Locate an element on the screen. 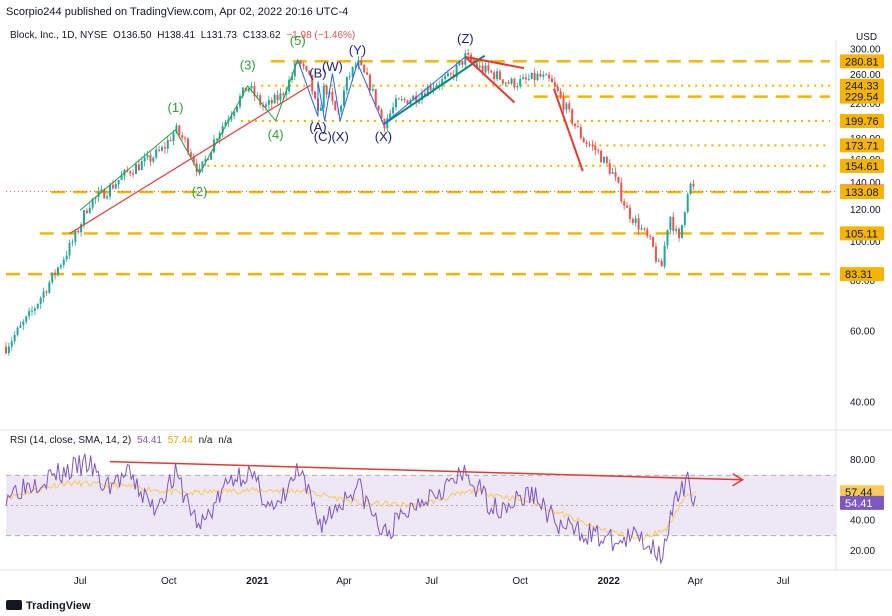  rsi-divergence-line is located at coordinates (426, 470).